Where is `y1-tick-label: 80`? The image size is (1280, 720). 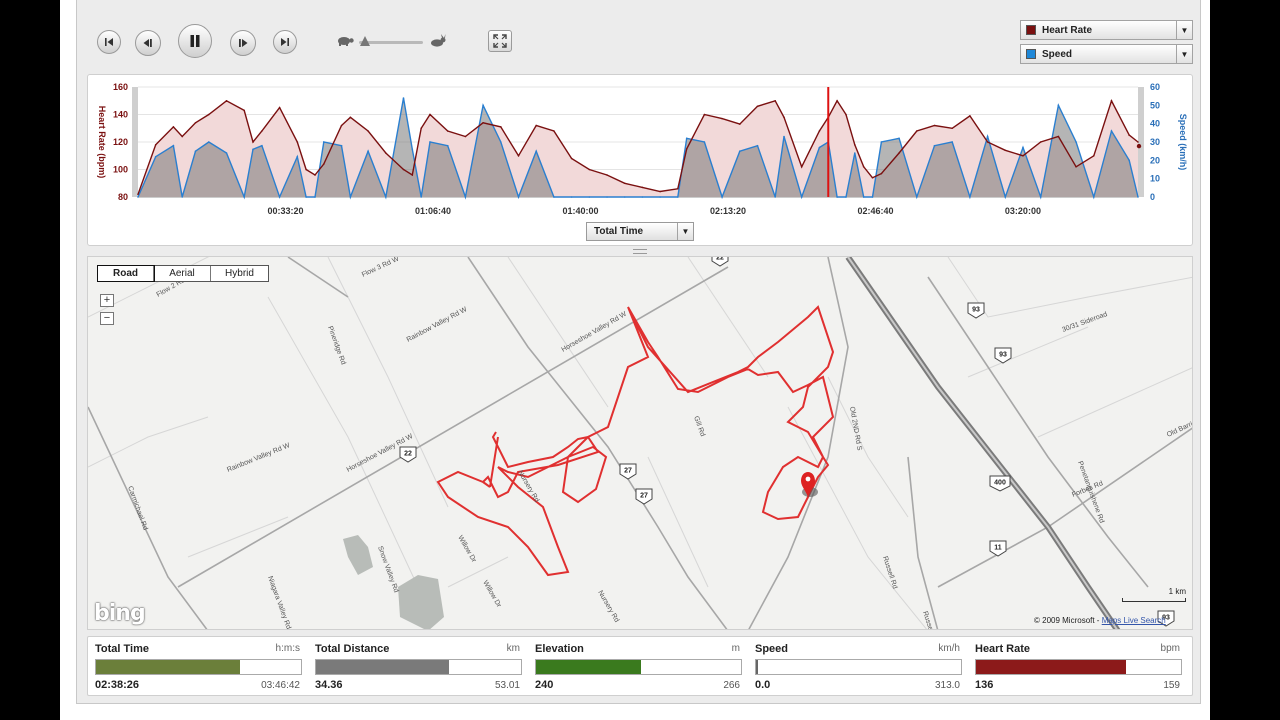 y1-tick-label: 80 is located at coordinates (123, 197).